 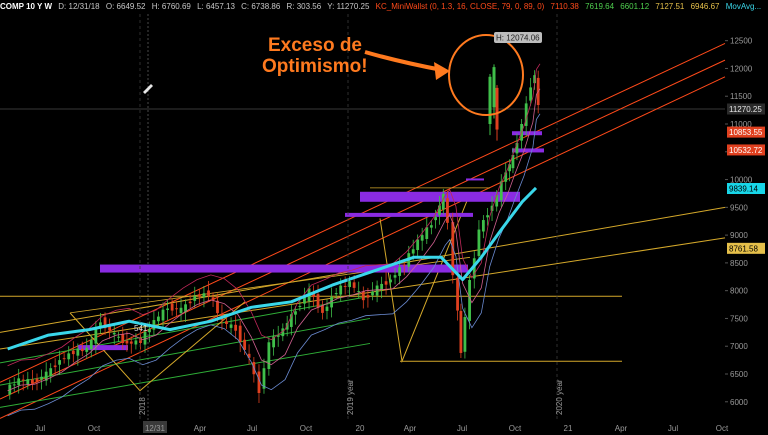 What do you see at coordinates (743, 248) in the screenshot?
I see `price-tag-label: 8761.58` at bounding box center [743, 248].